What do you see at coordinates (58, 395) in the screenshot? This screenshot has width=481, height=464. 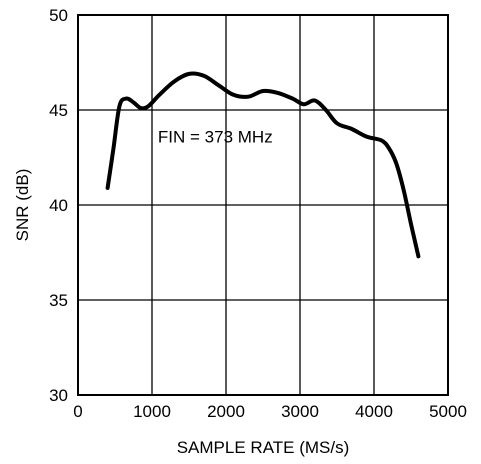 I see `y-tick-label: 30` at bounding box center [58, 395].